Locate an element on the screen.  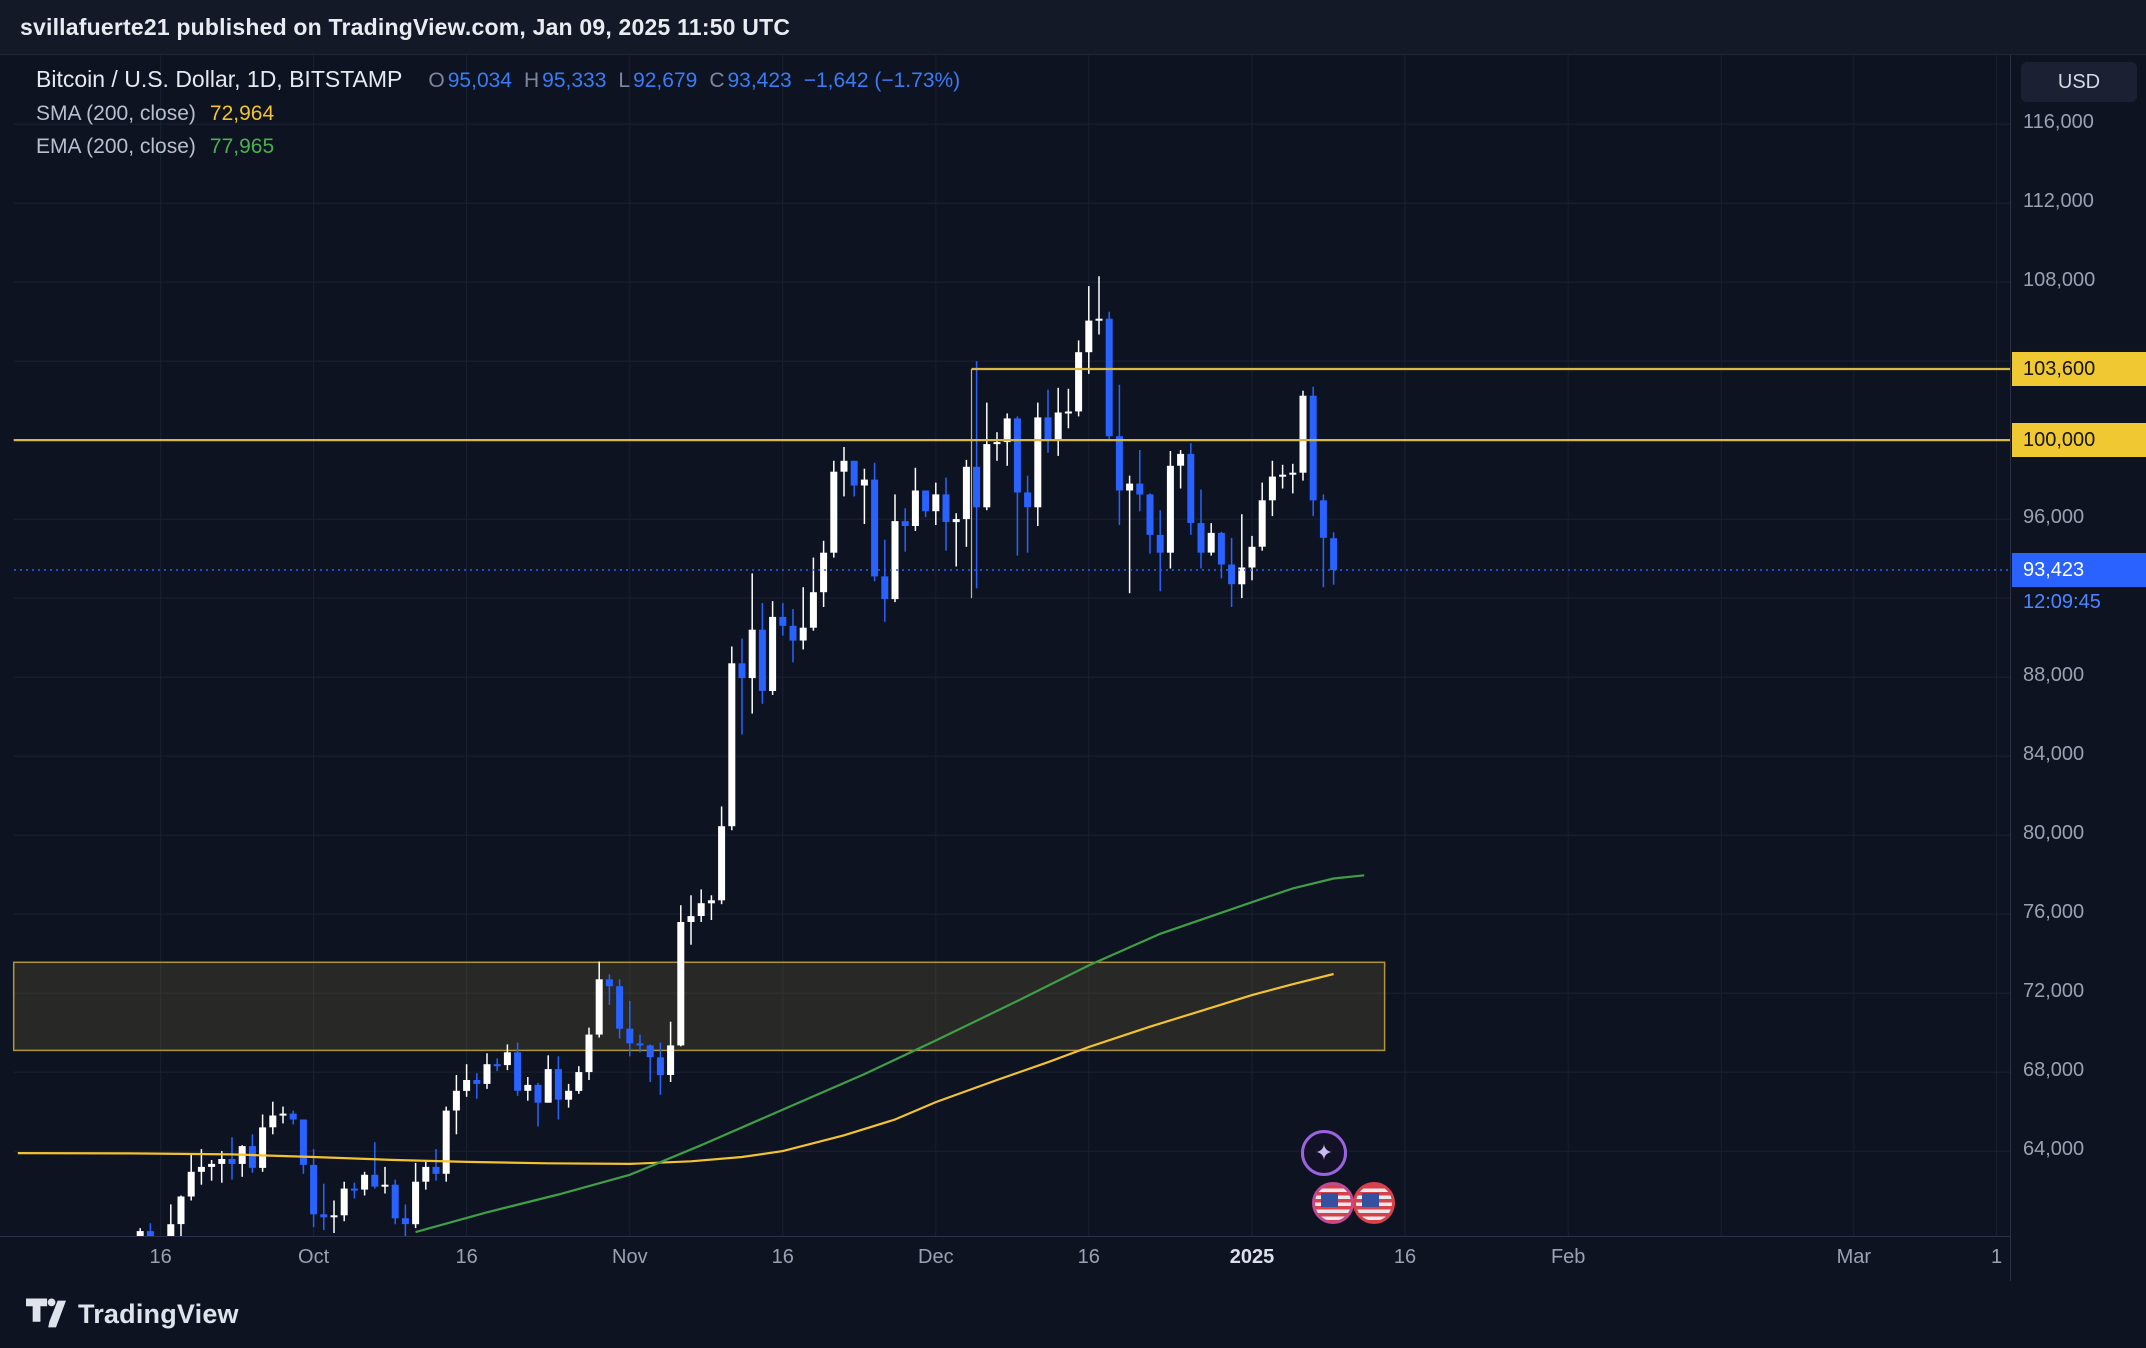
last-price-tag: 93,423 is located at coordinates (2079, 570).